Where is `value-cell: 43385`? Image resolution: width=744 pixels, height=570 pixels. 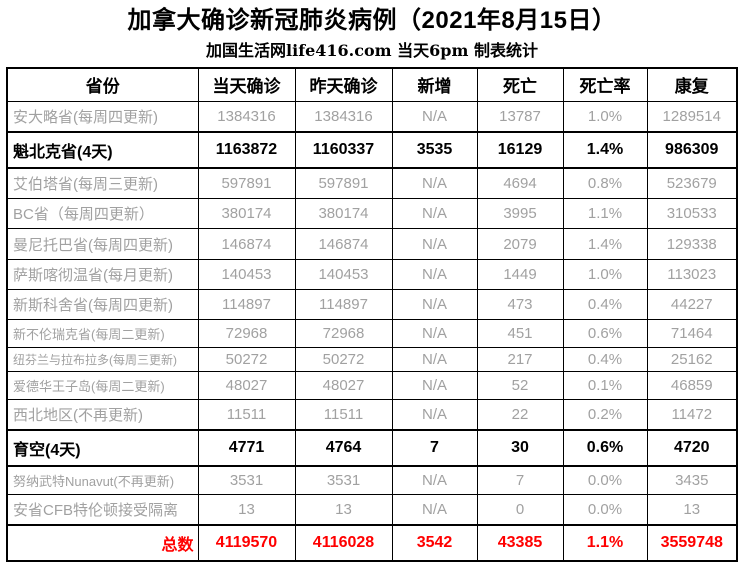
value-cell: 43385 is located at coordinates (520, 543).